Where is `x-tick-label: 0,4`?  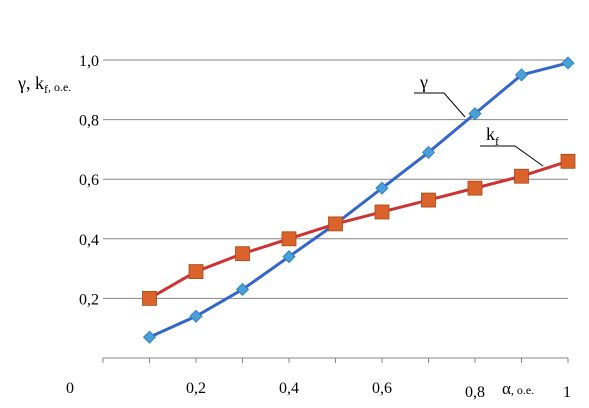
x-tick-label: 0,4 is located at coordinates (289, 388).